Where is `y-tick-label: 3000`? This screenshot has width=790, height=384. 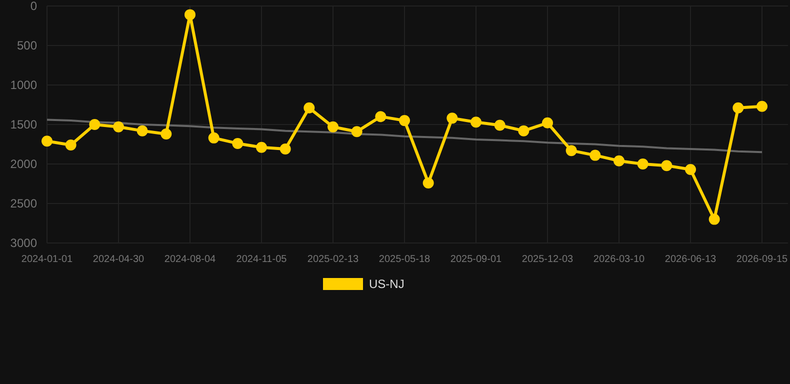 y-tick-label: 3000 is located at coordinates (24, 243).